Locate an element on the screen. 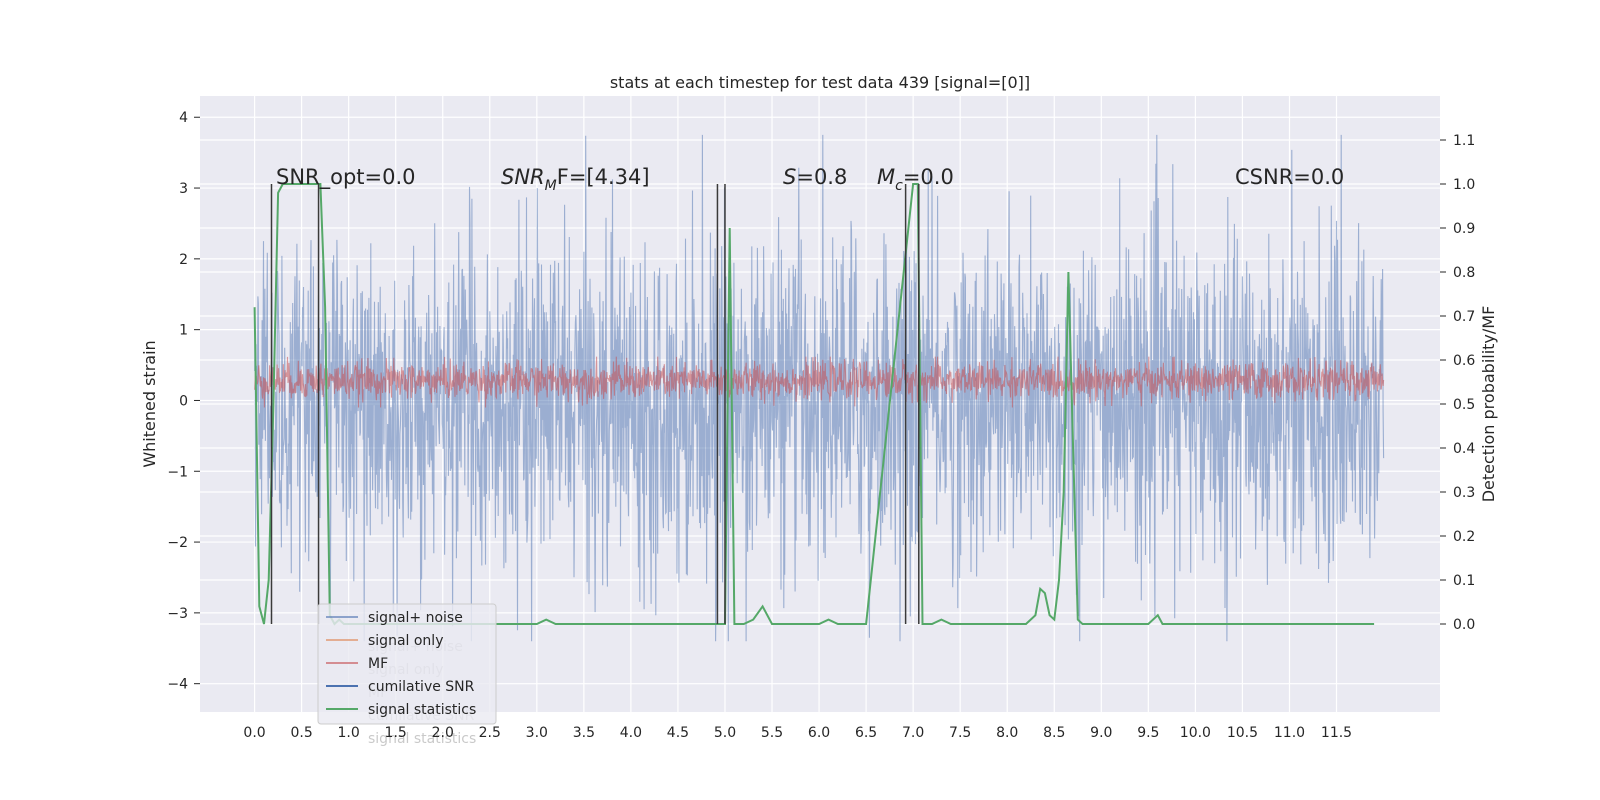 The width and height of the screenshot is (1600, 800). mf-line is located at coordinates (819, 382).